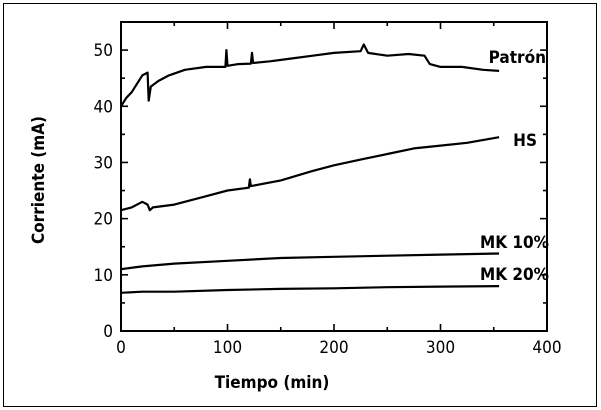 Image resolution: width=601 pixels, height=410 pixels. Describe the element at coordinates (121, 348) in the screenshot. I see `x-tick-label: 0` at that location.